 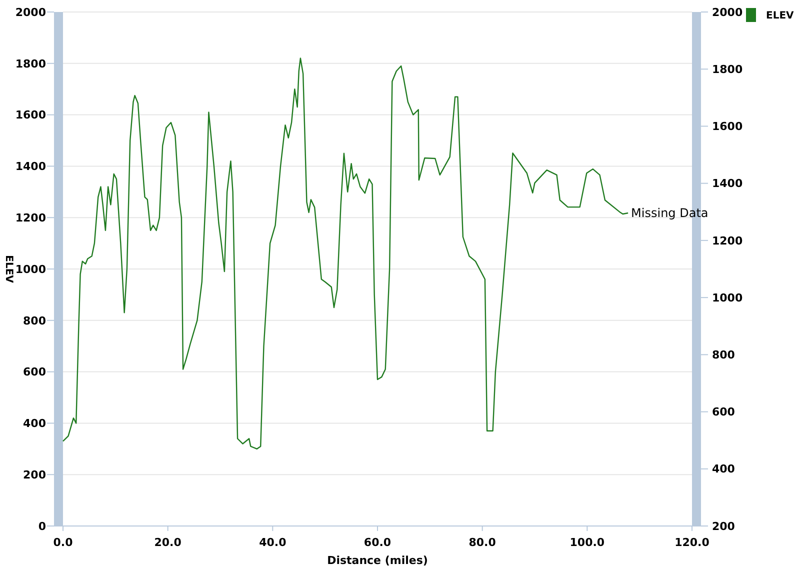 What do you see at coordinates (724, 355) in the screenshot?
I see `y2-tick-label: 800` at bounding box center [724, 355].